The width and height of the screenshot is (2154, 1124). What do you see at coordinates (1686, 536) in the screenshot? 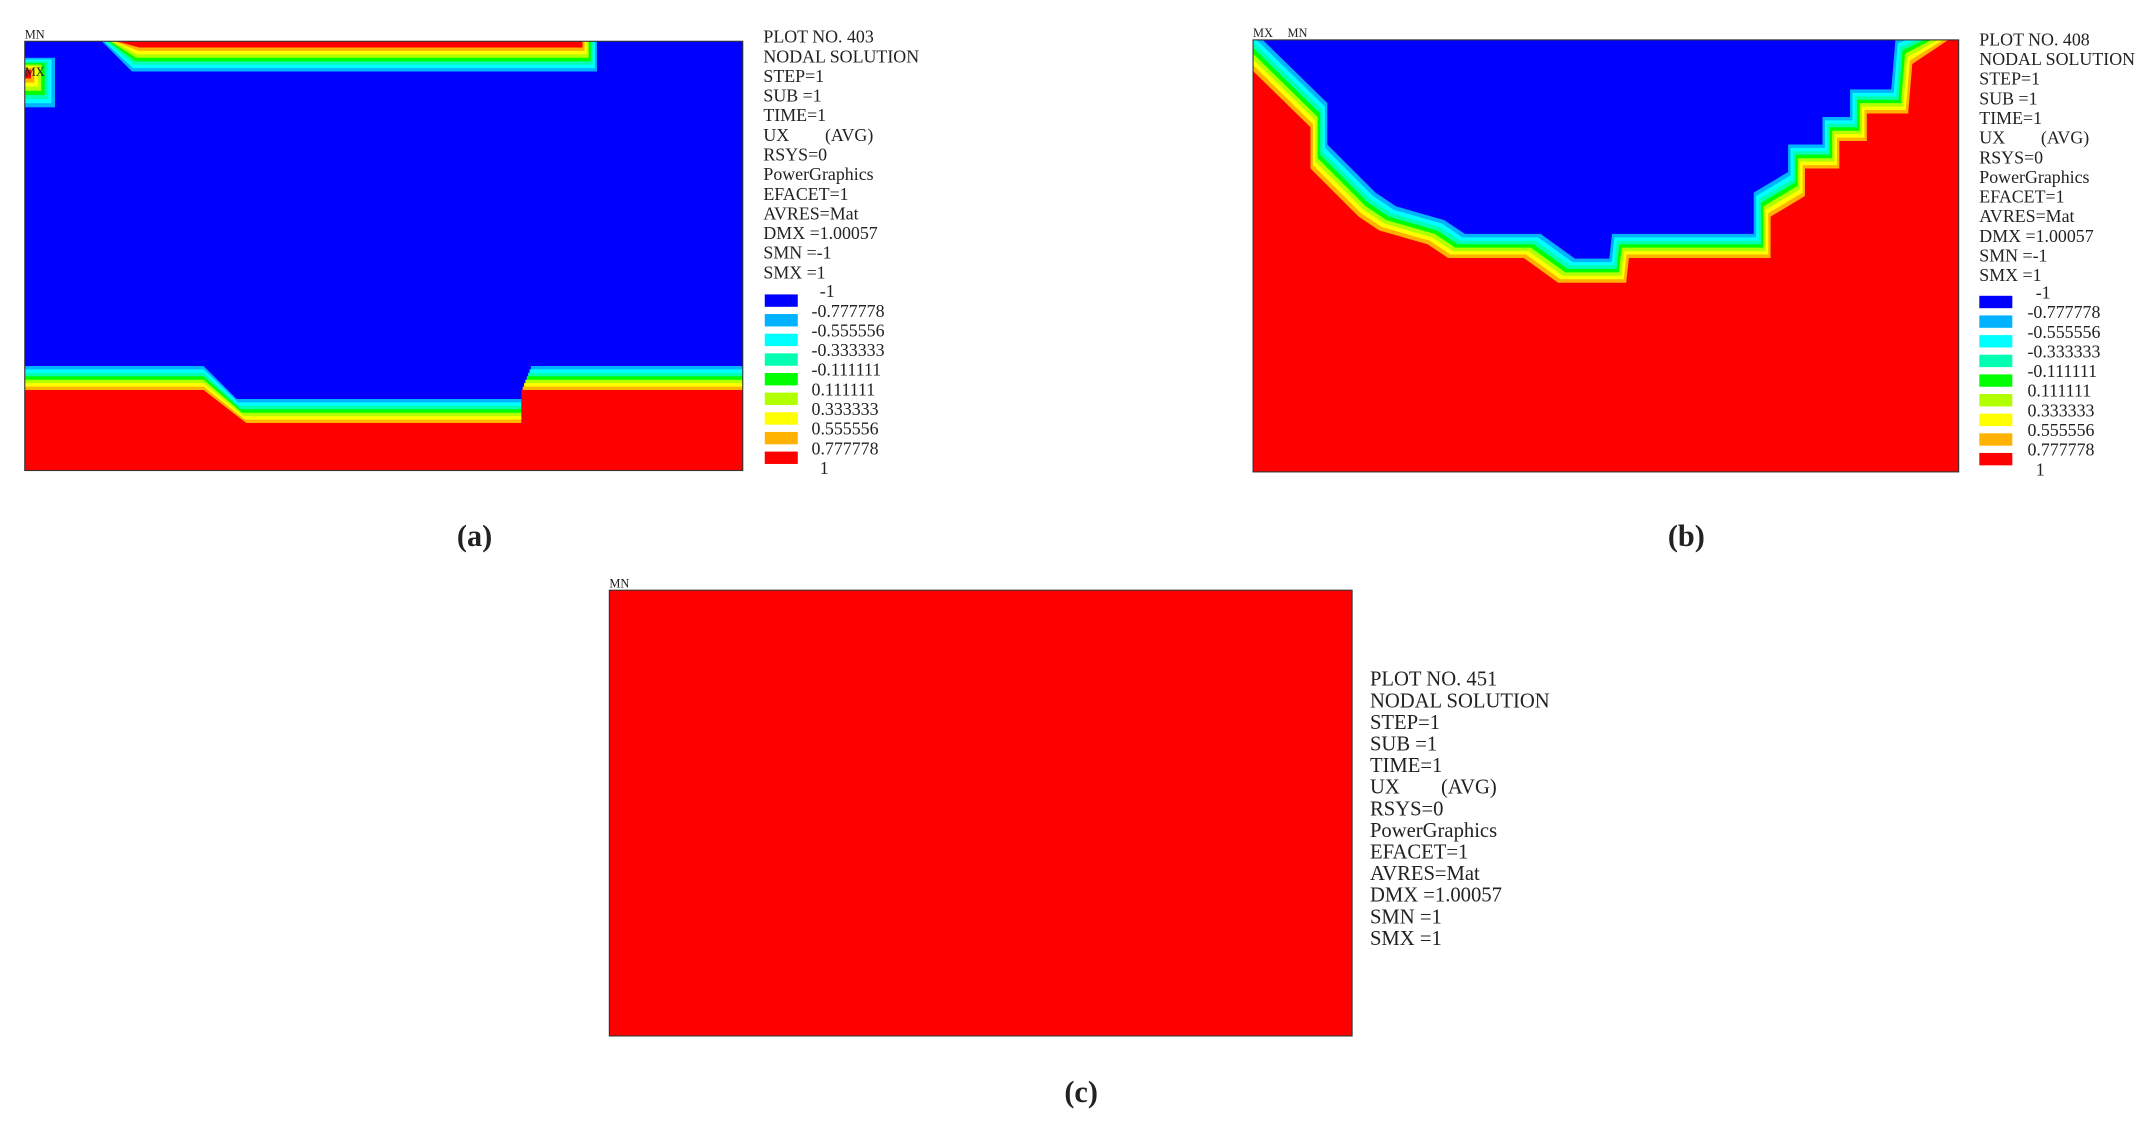
I see `caption: (b)` at bounding box center [1686, 536].